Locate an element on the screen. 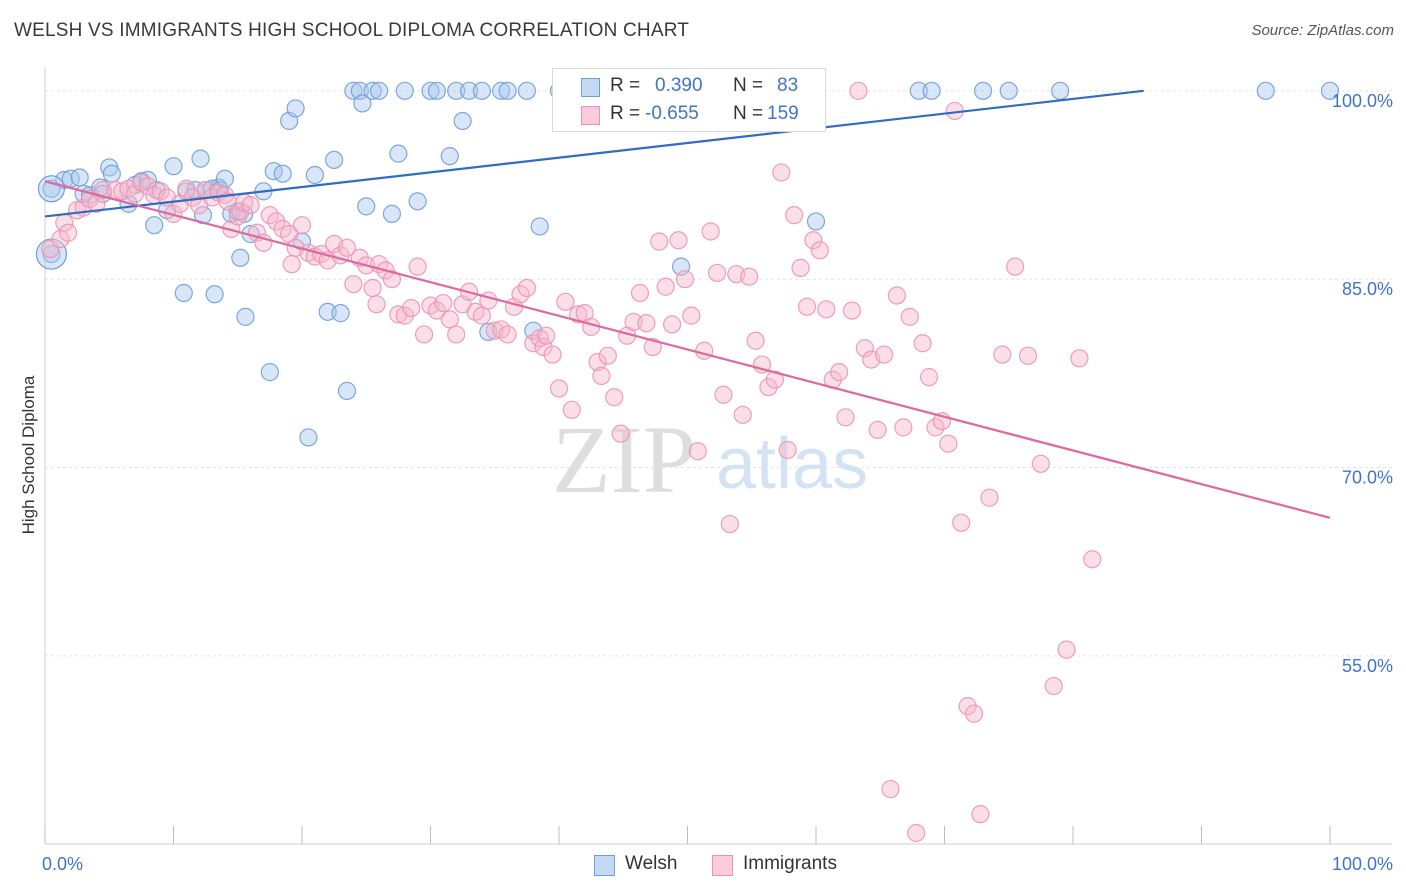 Image resolution: width=1406 pixels, height=892 pixels. welsh-swatch is located at coordinates (590, 87).